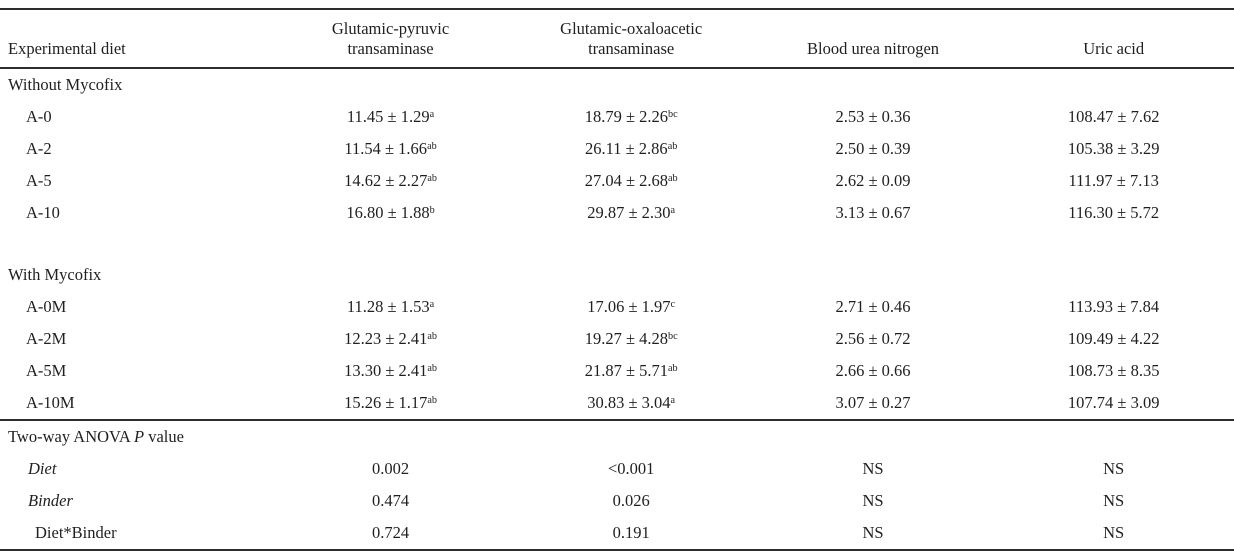  I want to click on anova-label-suffix: value, so click(164, 436).